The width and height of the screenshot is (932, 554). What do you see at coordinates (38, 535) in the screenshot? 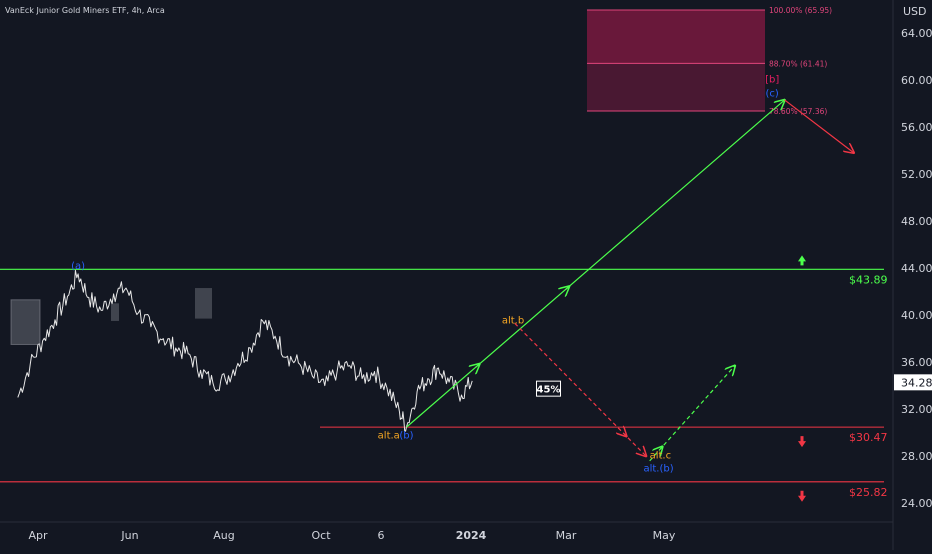
I see `time-tick-label: Apr` at bounding box center [38, 535].